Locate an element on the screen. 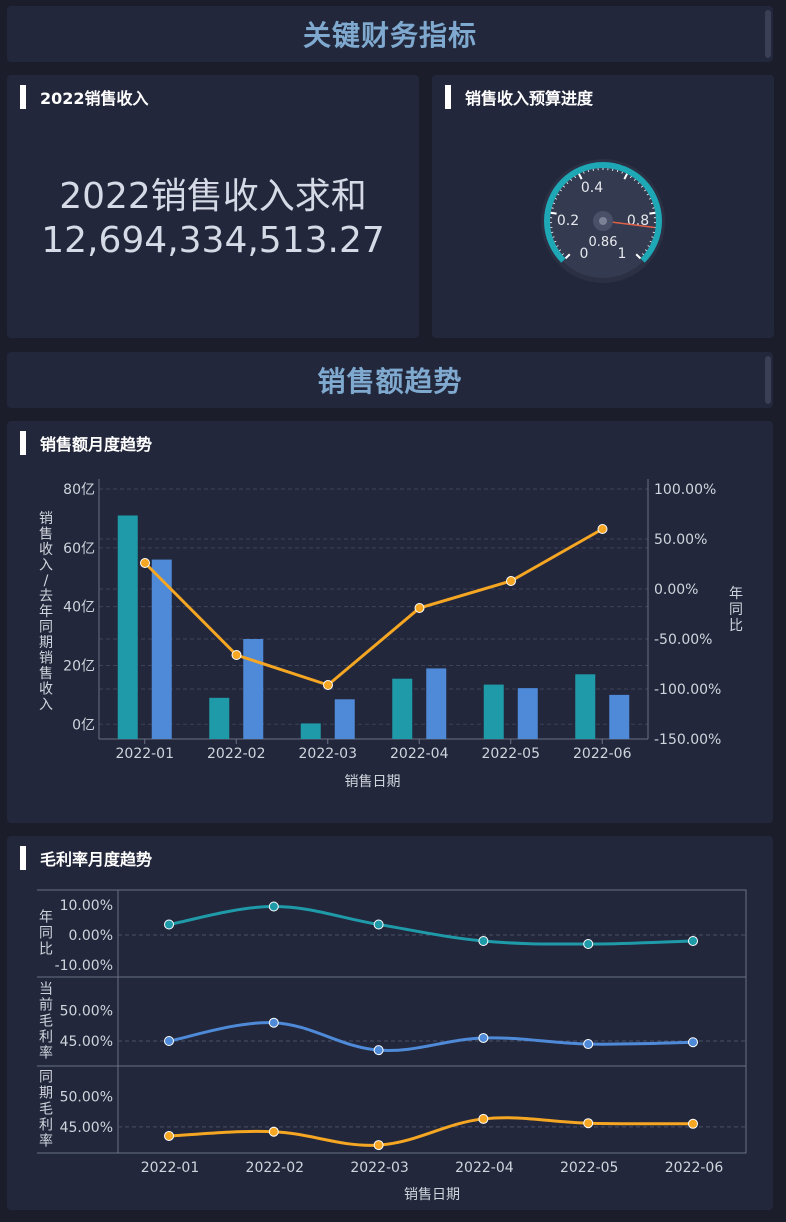 The height and width of the screenshot is (1222, 786). y-tick-label: 45.00% is located at coordinates (86, 1128).